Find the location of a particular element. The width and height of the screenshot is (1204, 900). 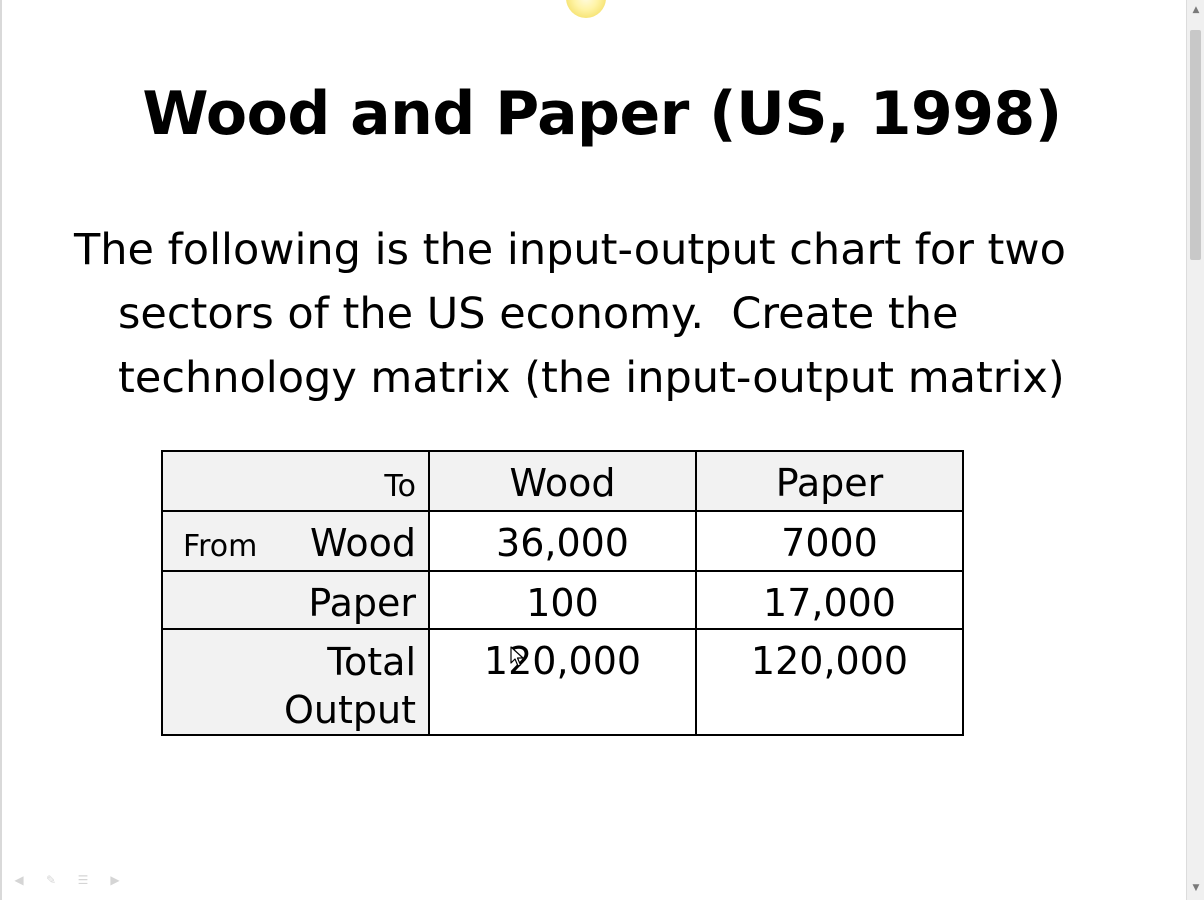

from-label: From is located at coordinates (220, 546).